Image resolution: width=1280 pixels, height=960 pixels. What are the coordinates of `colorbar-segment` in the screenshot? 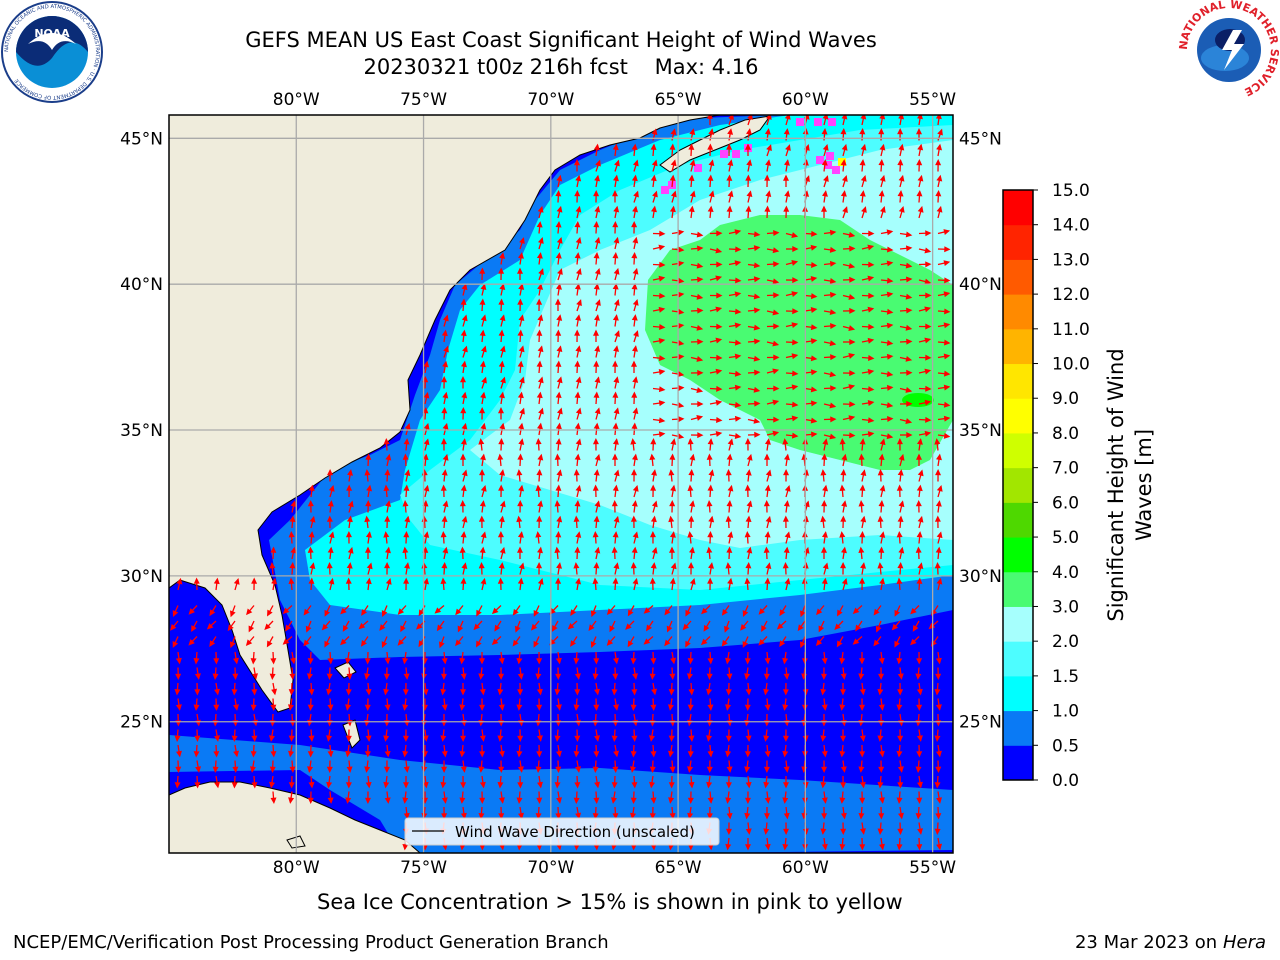 It's located at (1018, 589).